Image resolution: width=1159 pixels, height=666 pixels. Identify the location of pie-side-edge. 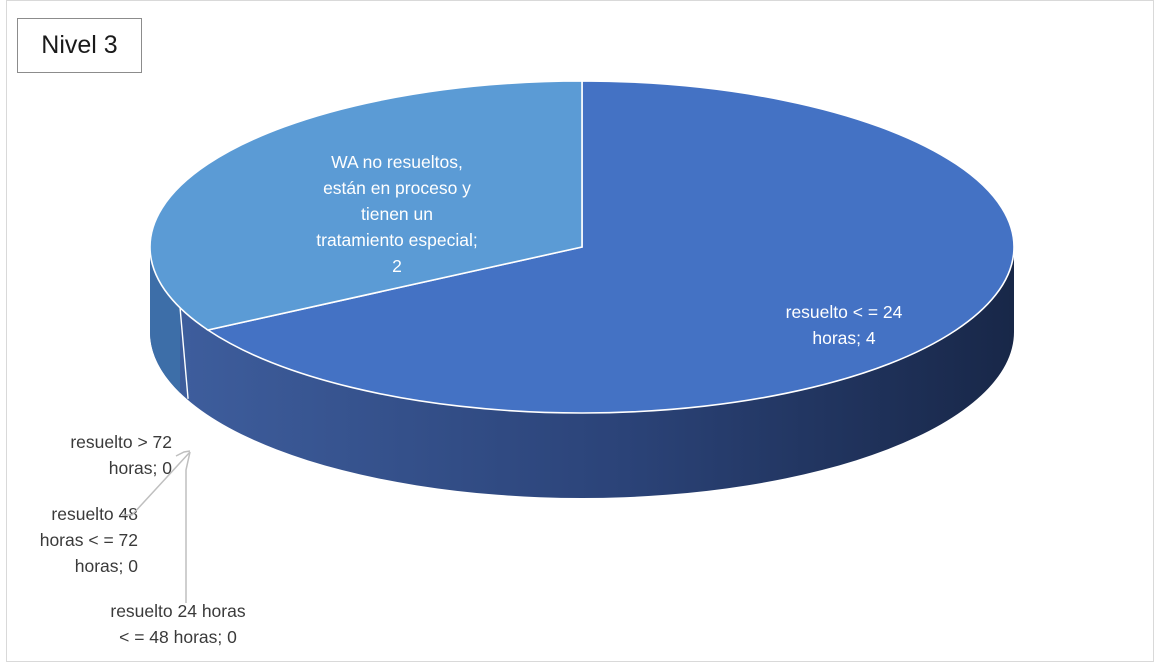
(184, 353).